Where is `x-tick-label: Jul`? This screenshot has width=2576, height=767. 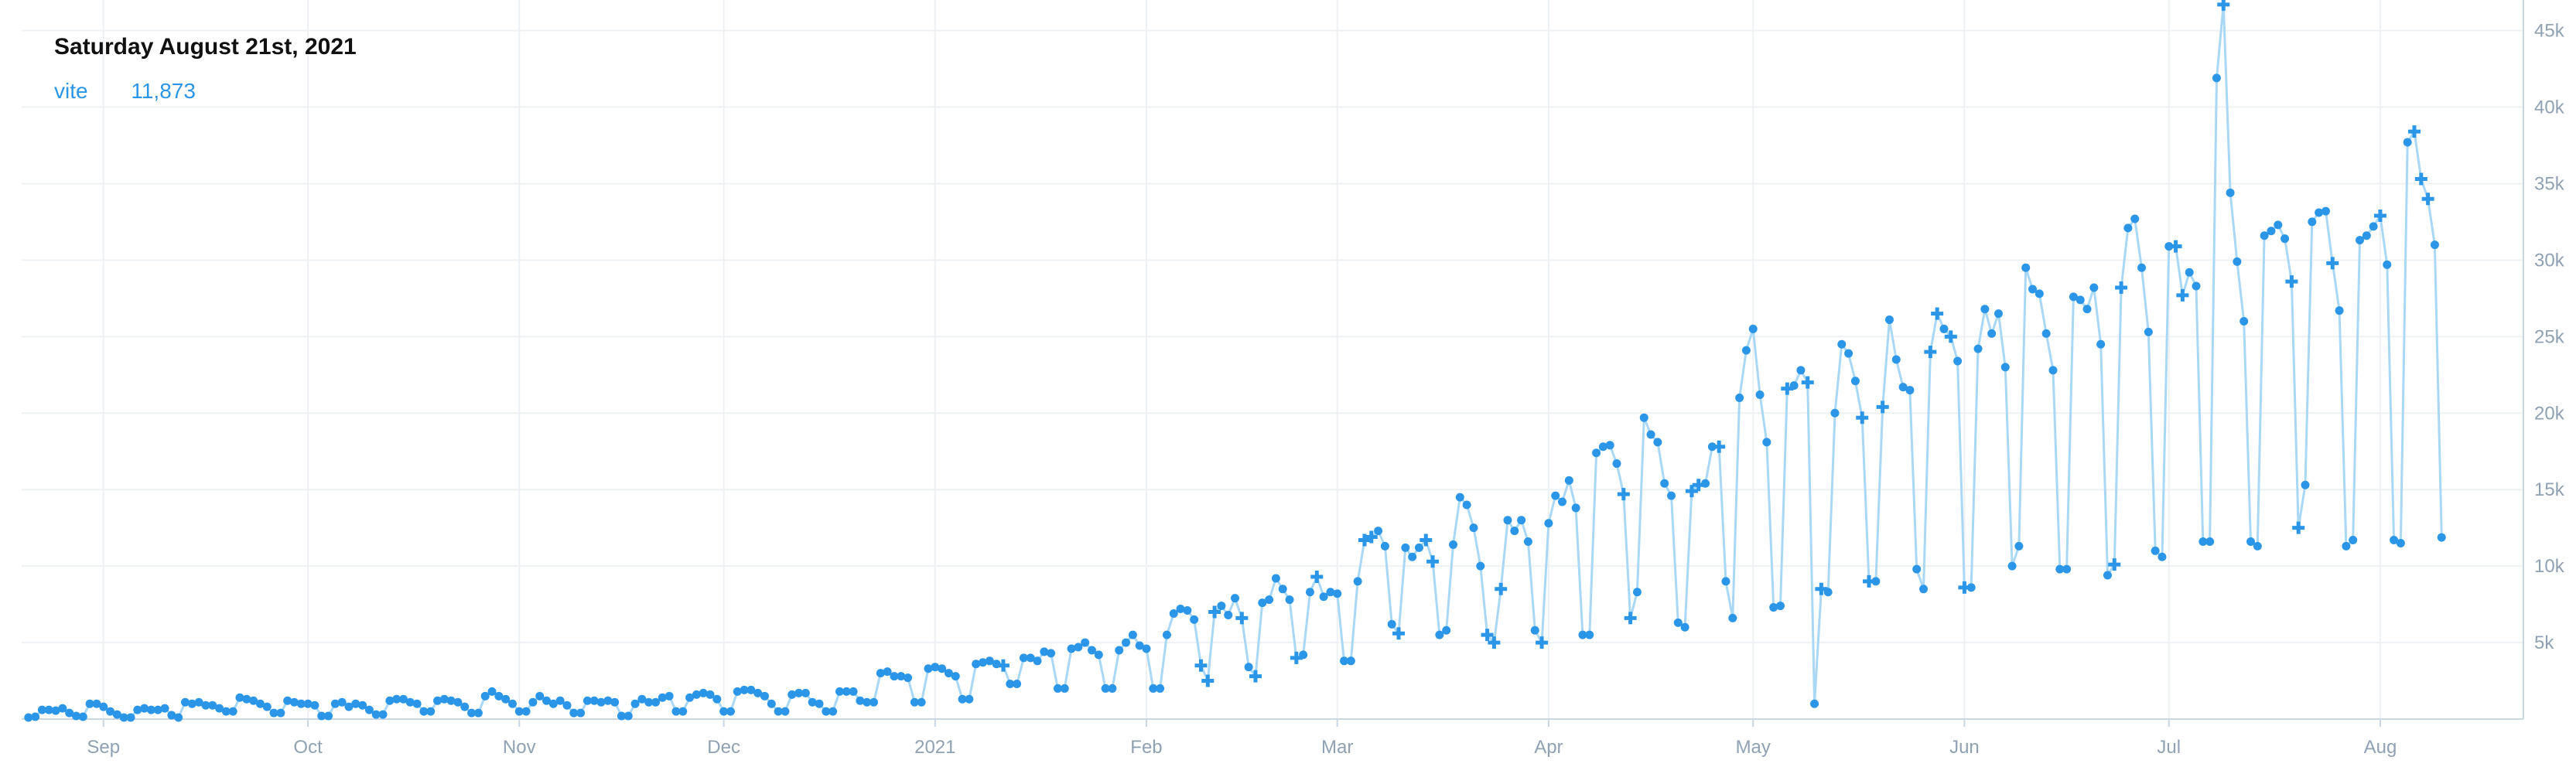
x-tick-label: Jul is located at coordinates (2169, 747).